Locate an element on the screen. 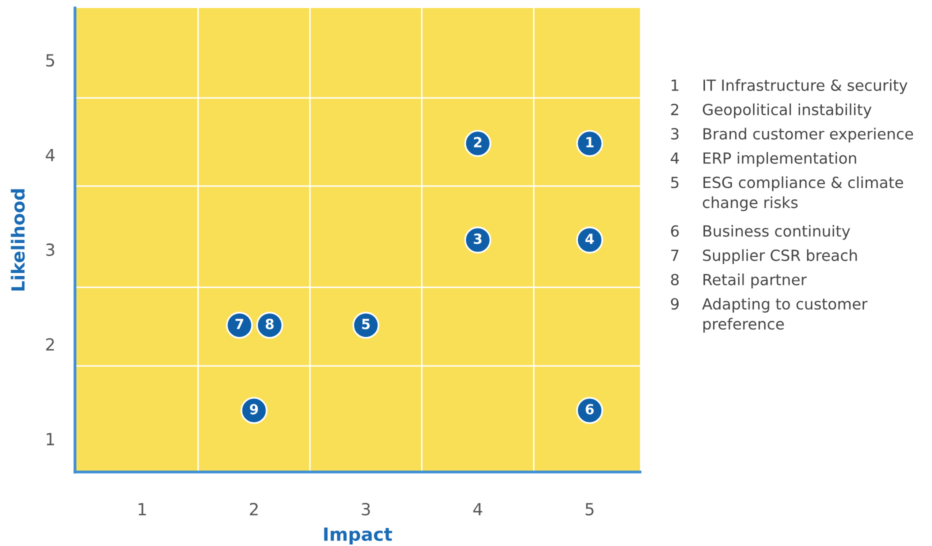  annotation: 6 is located at coordinates (590, 409).